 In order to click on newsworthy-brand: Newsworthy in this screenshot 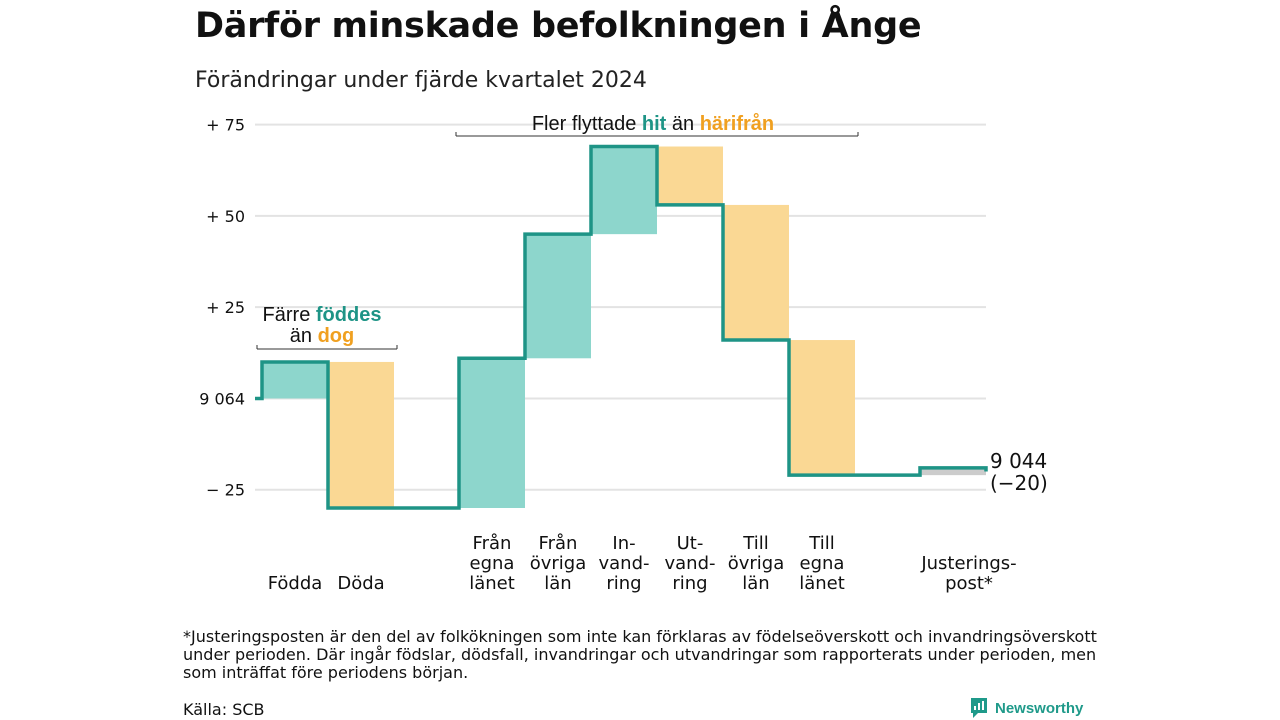, I will do `click(1026, 708)`.